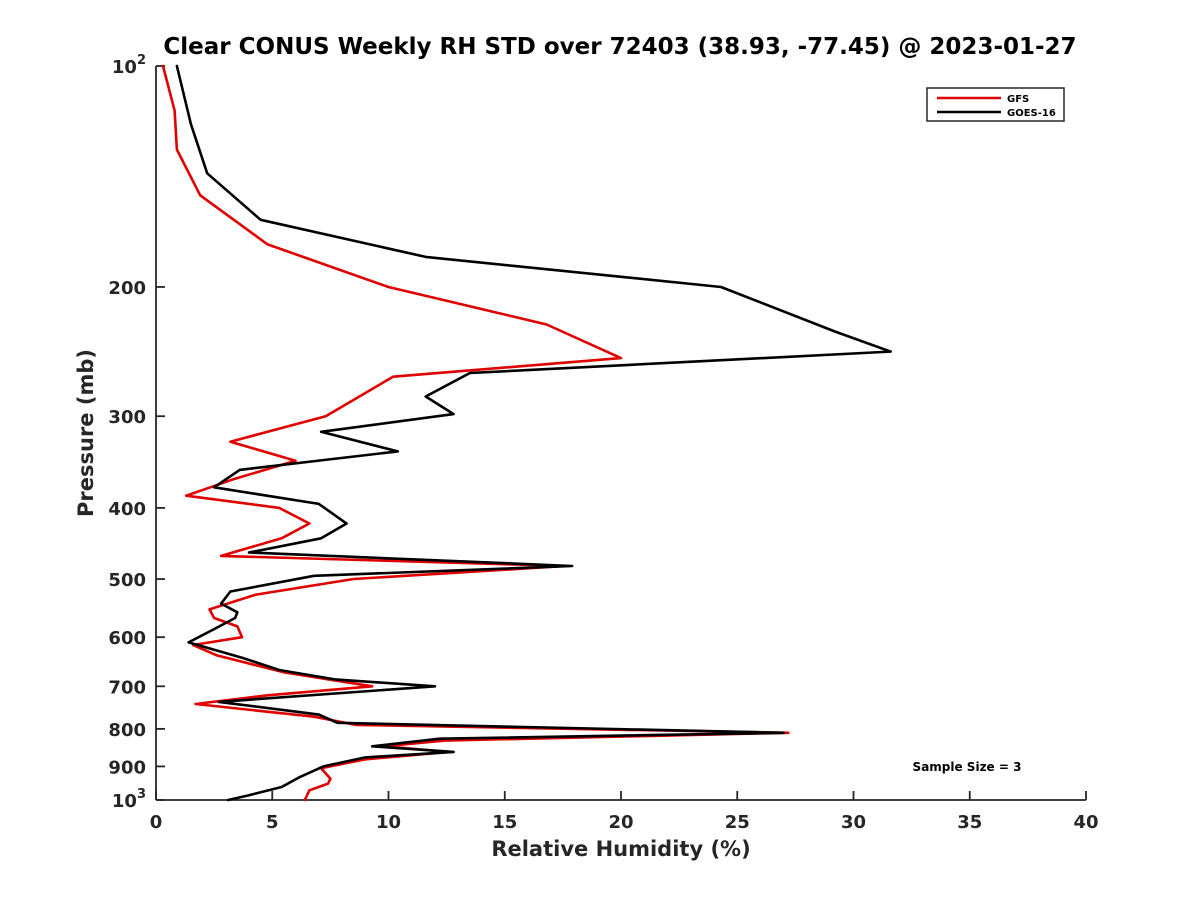 The image size is (1200, 900). I want to click on x-tick-label: 20, so click(620, 822).